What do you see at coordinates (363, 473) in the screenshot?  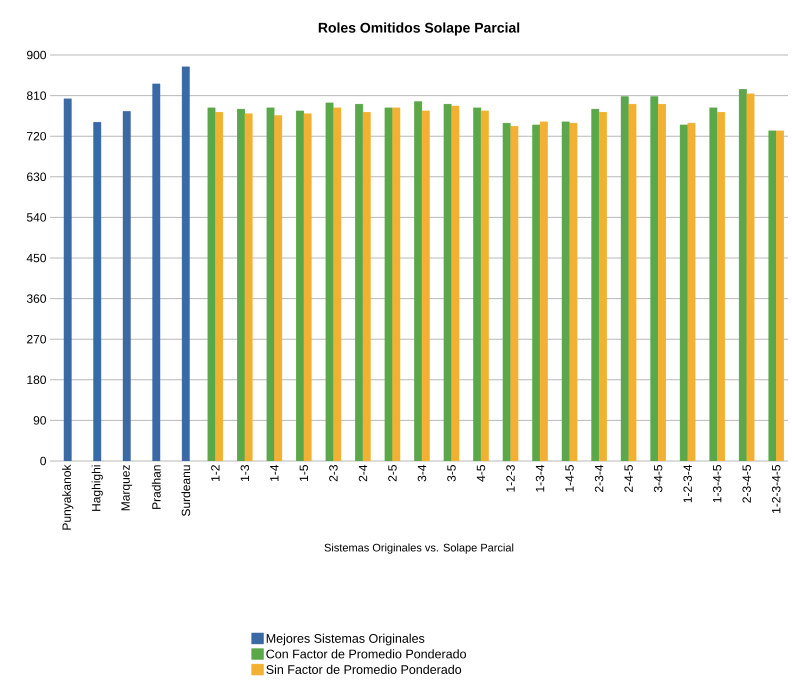 I see `x-tick-label: 2-4` at bounding box center [363, 473].